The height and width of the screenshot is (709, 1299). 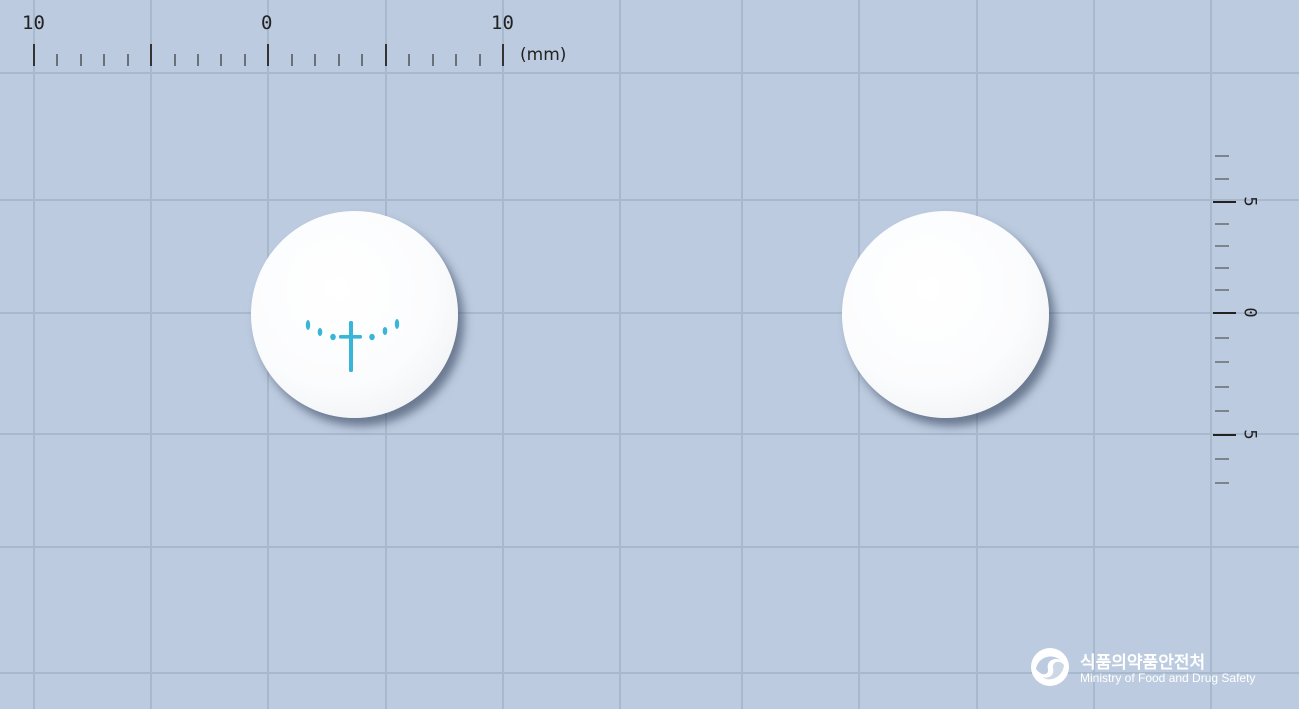 I want to click on ruler-label-0: 0, so click(x=267, y=23).